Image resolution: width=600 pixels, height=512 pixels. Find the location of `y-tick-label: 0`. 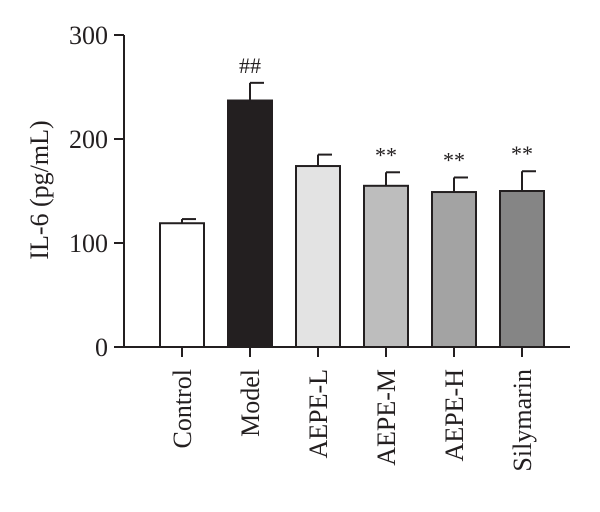

y-tick-label: 0 is located at coordinates (101, 347).